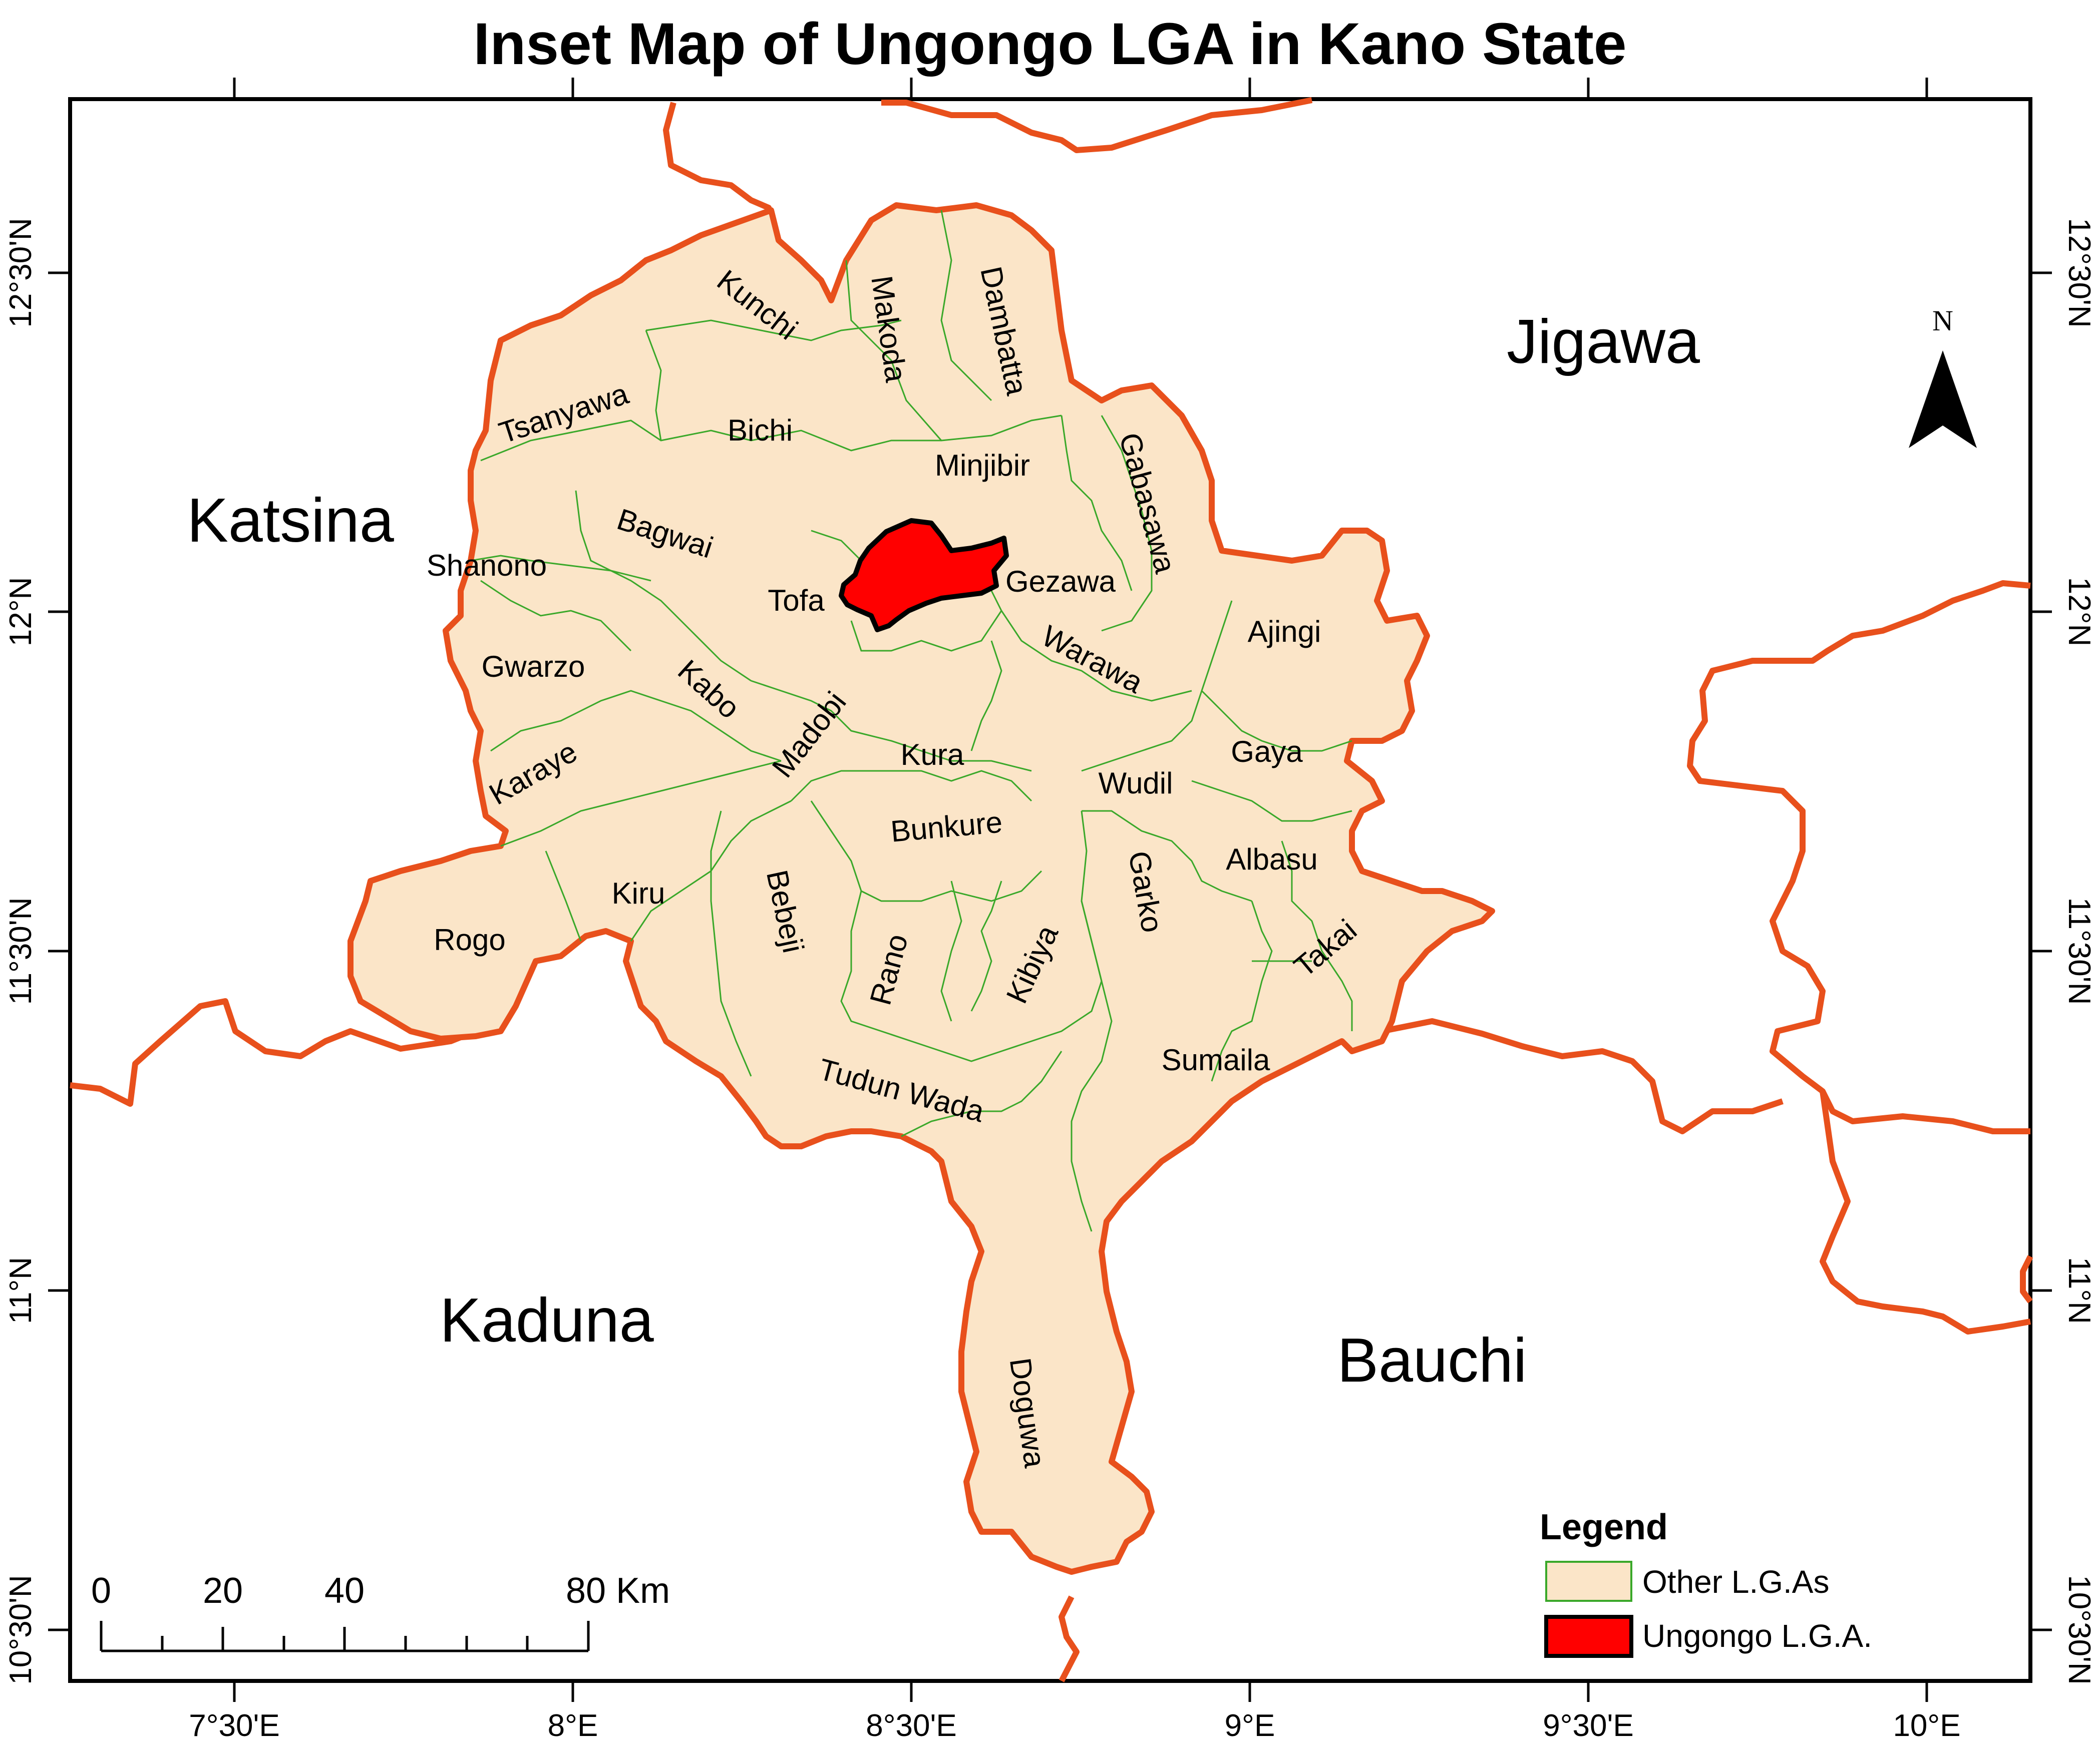 The width and height of the screenshot is (2100, 1742). I want to click on label-tofa: Tofa, so click(796, 600).